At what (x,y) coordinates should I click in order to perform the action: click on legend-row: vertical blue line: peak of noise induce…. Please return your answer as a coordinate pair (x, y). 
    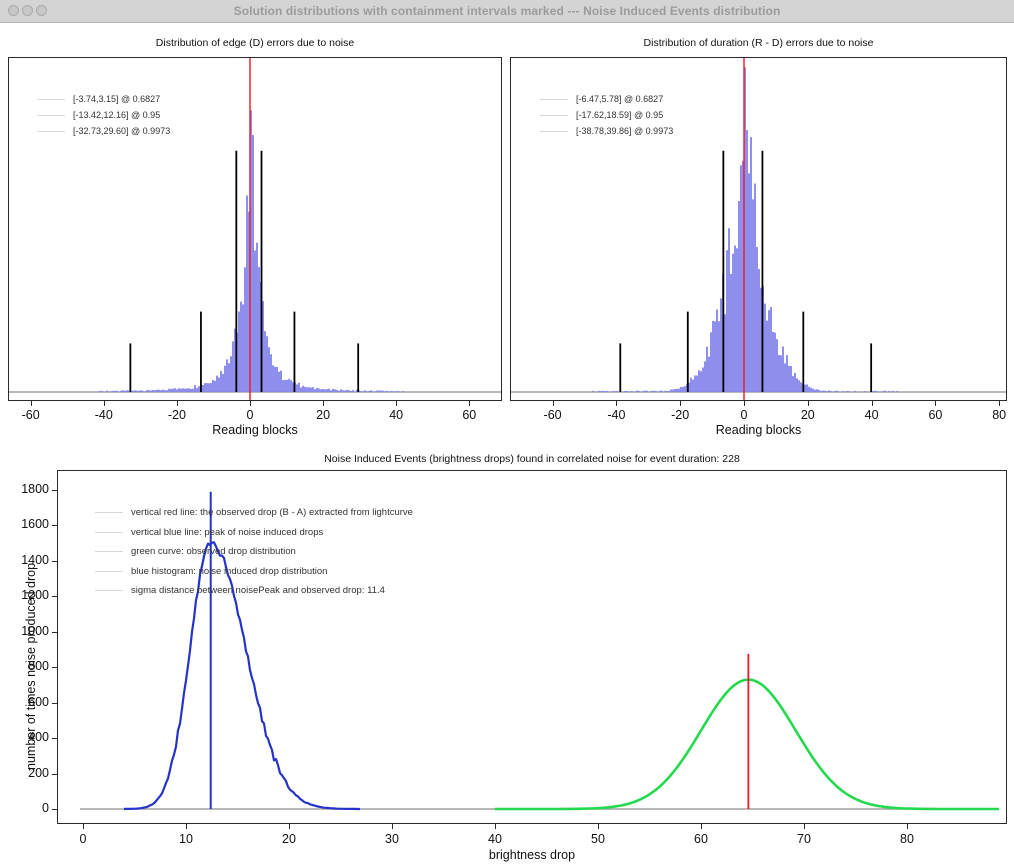
    Looking at the image, I should click on (209, 532).